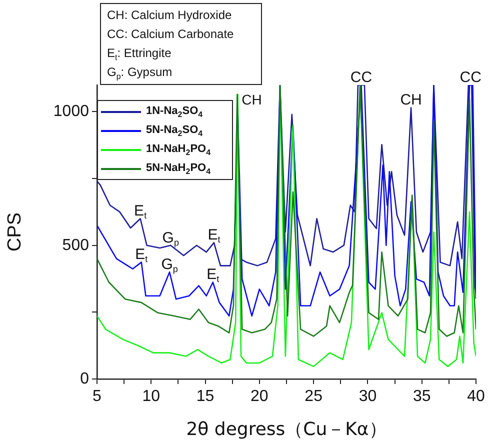 The width and height of the screenshot is (488, 445). Describe the element at coordinates (85, 379) in the screenshot. I see `y-tick-label: 0` at that location.